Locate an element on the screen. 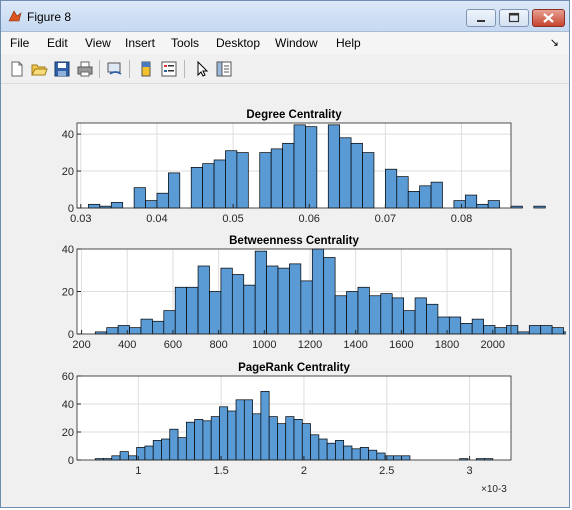  colorbar-icon is located at coordinates (146, 69).